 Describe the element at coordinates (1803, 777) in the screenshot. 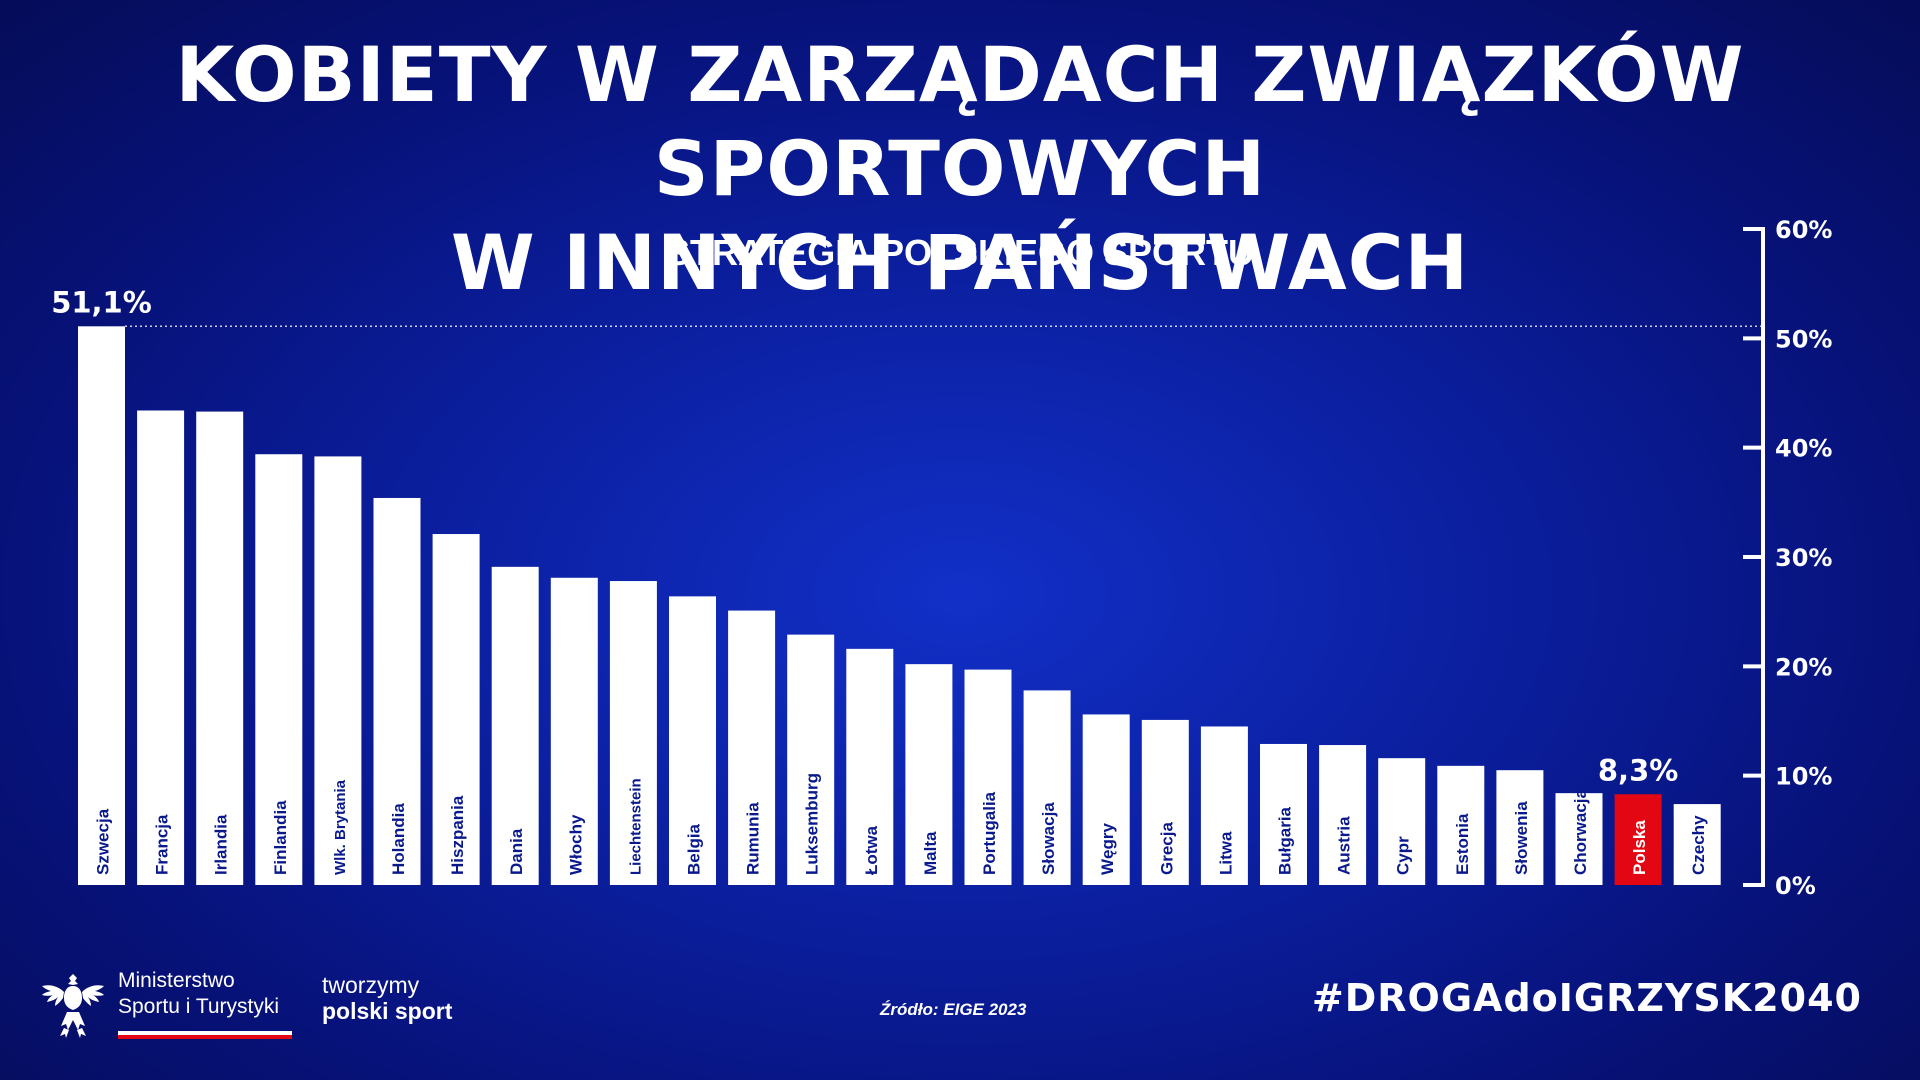

I see `y-tick-label: 10%` at that location.